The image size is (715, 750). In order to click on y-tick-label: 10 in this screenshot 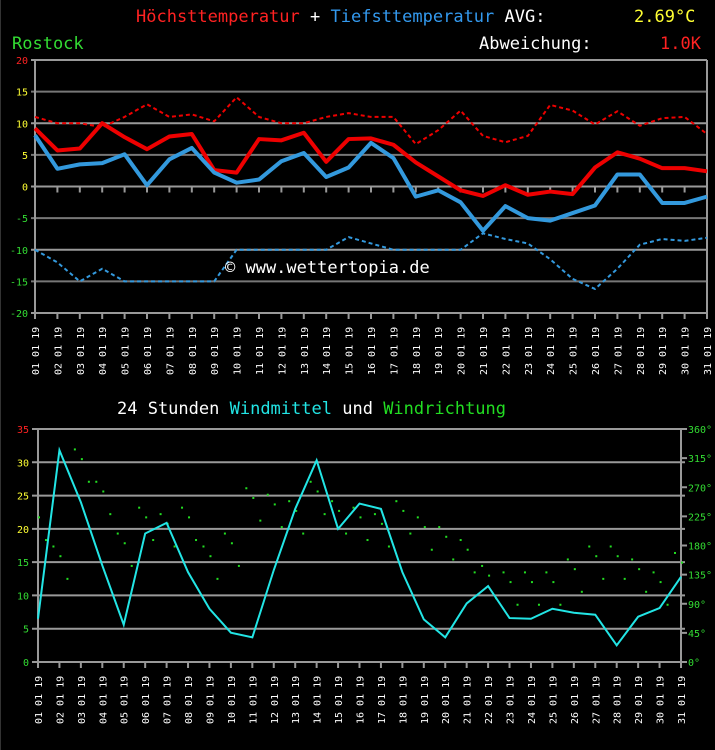, I will do `click(22, 124)`.